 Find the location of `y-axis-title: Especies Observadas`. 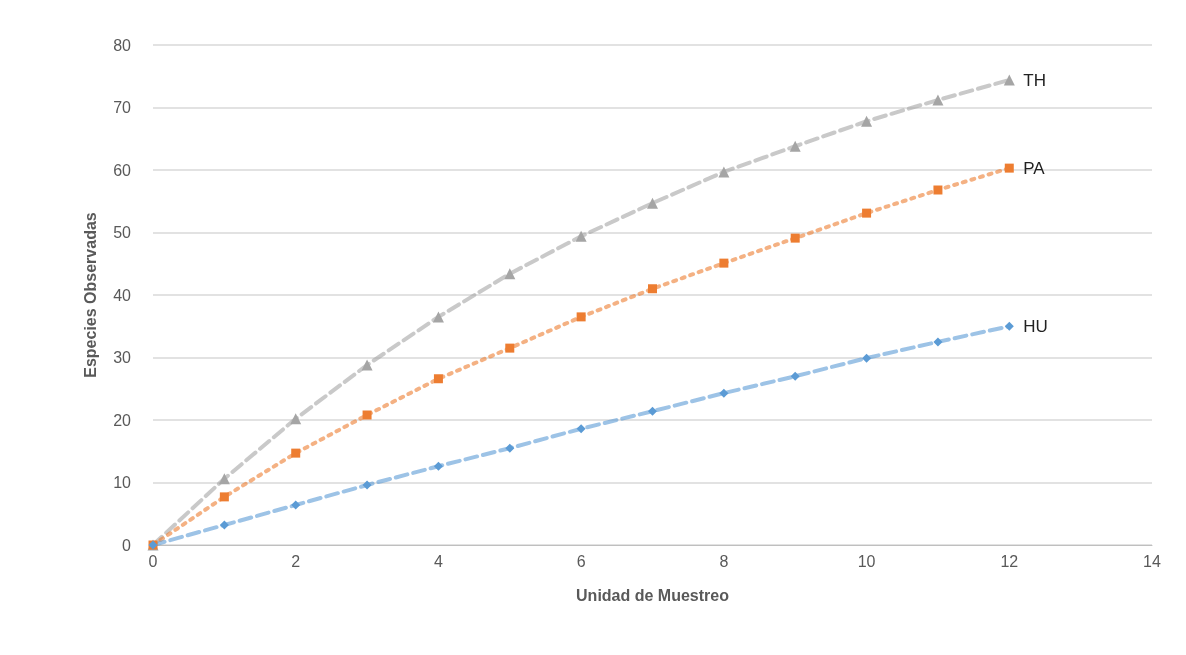

y-axis-title: Especies Observadas is located at coordinates (90, 295).